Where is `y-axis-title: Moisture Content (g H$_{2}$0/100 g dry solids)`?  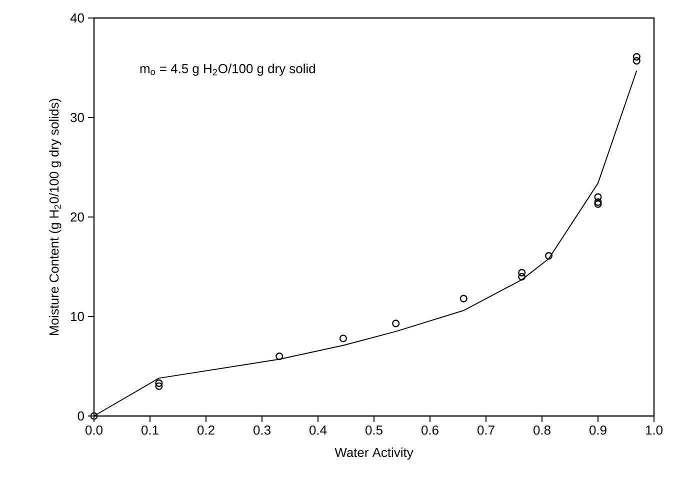
y-axis-title: Moisture Content (g H$_{2}$0/100 g dry solids) is located at coordinates (55, 216).